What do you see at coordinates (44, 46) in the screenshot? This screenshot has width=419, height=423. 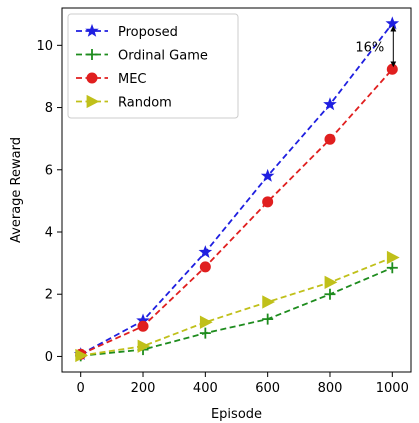 I see `y-tick-label: 10` at bounding box center [44, 46].